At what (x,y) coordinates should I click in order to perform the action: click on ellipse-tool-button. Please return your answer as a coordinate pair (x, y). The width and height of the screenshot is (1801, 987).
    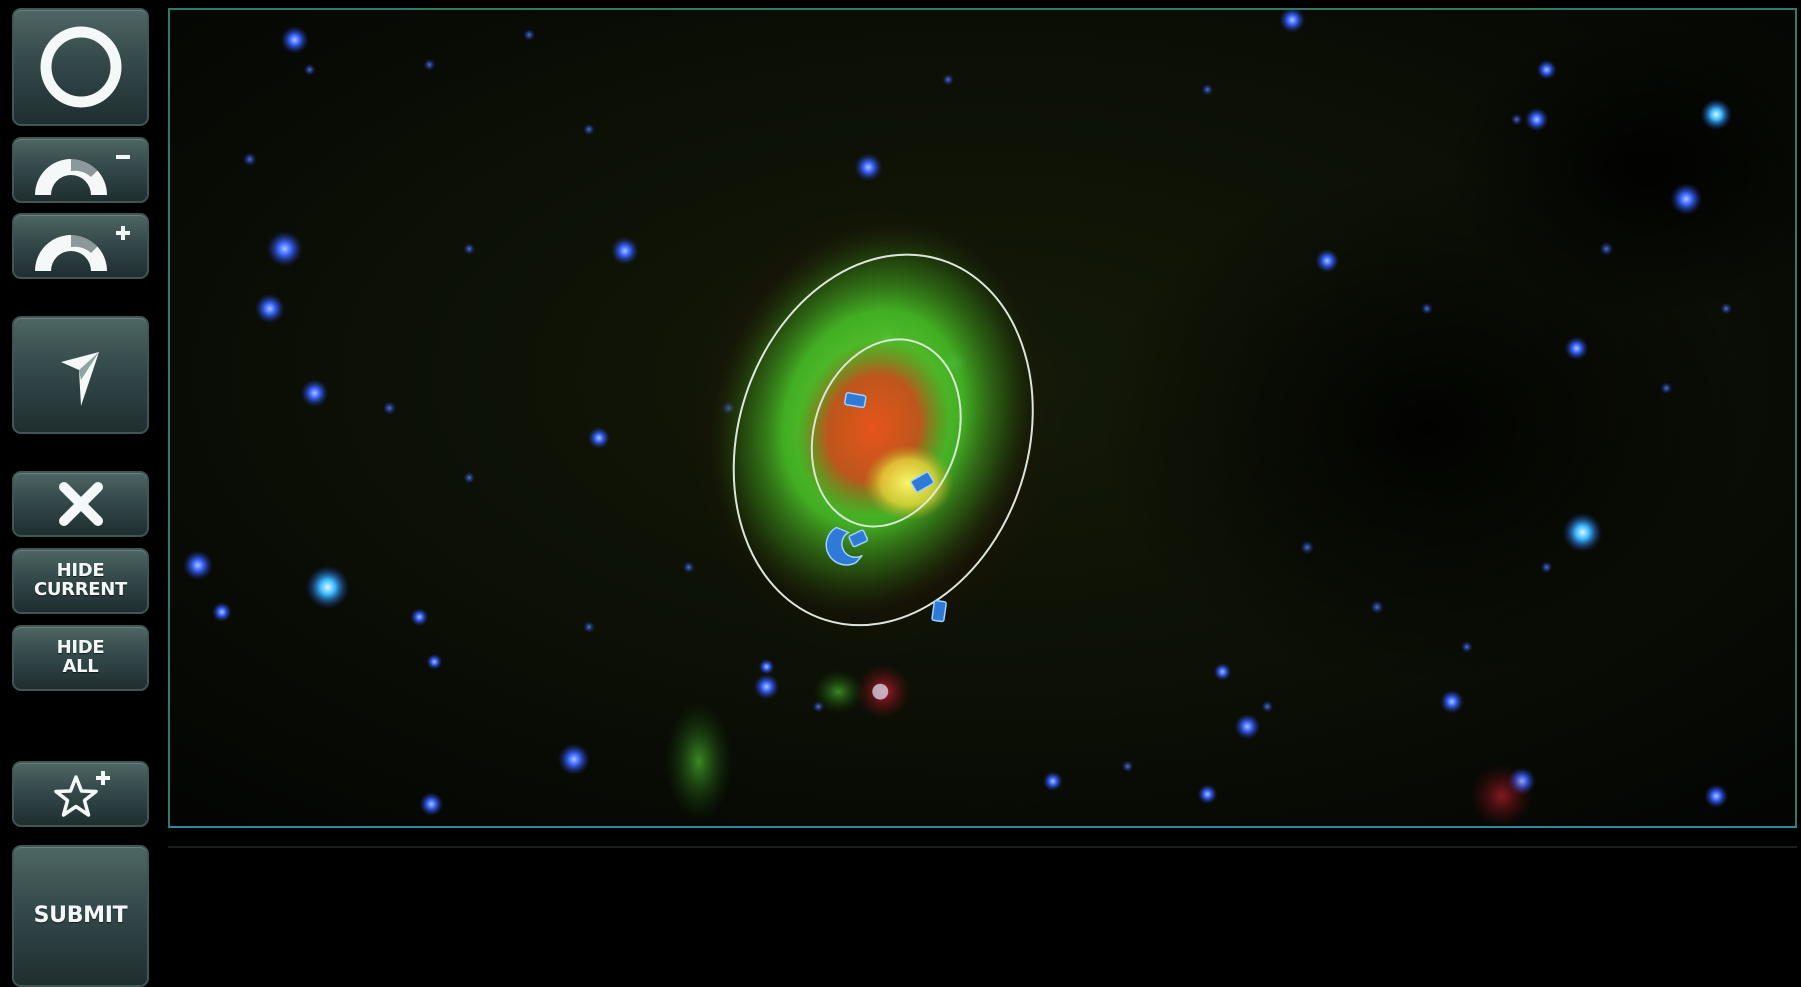
    Looking at the image, I should click on (80, 67).